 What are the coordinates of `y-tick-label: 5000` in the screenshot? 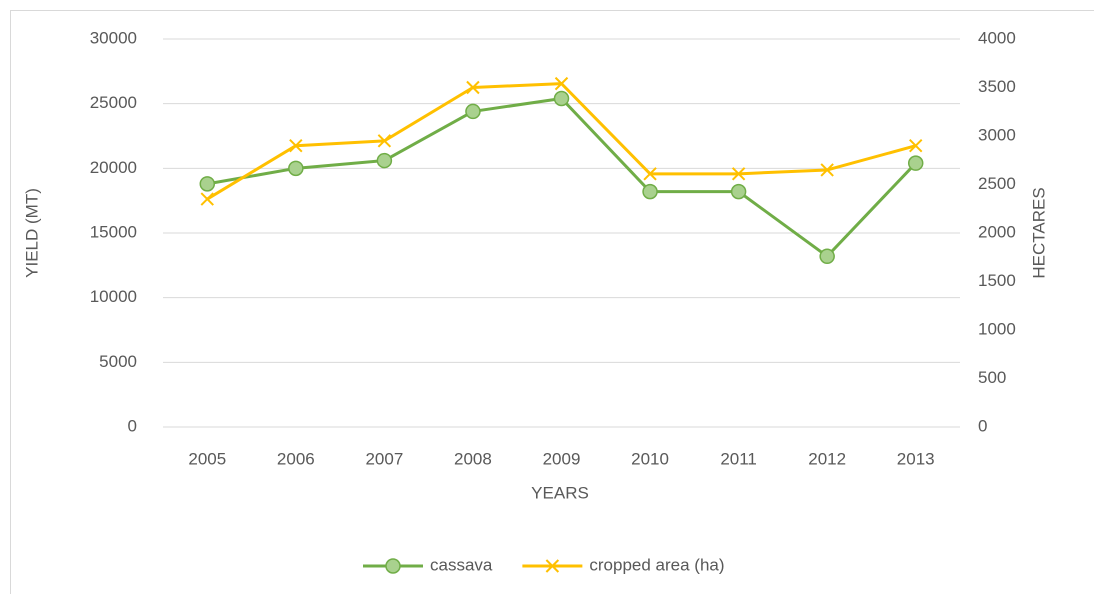 It's located at (118, 361).